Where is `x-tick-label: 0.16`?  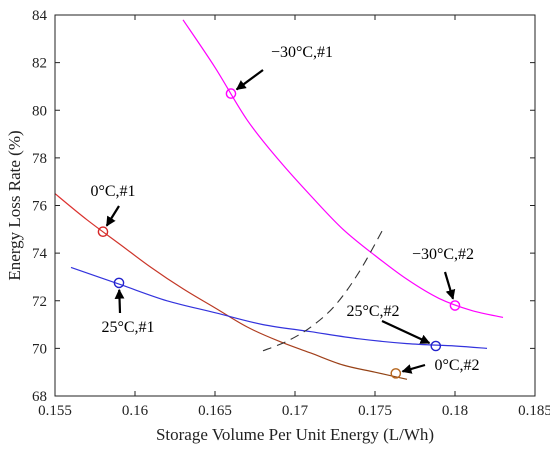 x-tick-label: 0.16 is located at coordinates (135, 411).